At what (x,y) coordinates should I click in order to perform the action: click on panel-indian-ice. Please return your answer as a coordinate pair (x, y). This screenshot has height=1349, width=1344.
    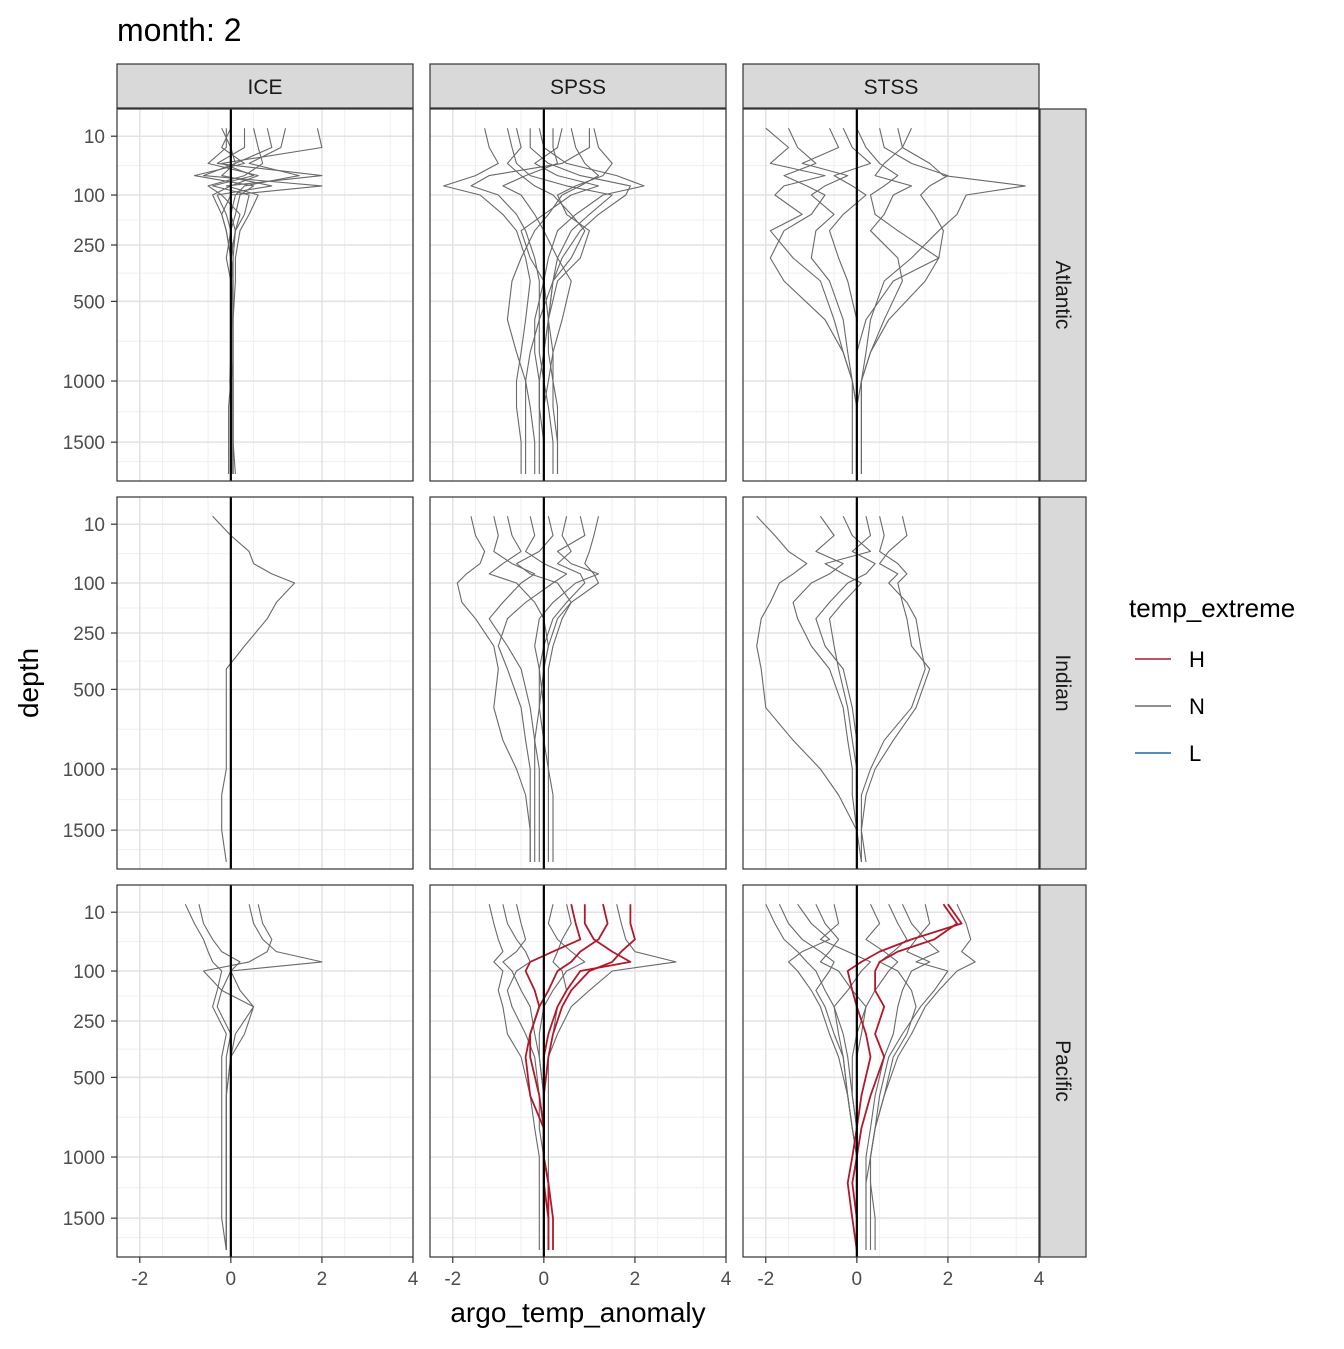
    Looking at the image, I should click on (265, 683).